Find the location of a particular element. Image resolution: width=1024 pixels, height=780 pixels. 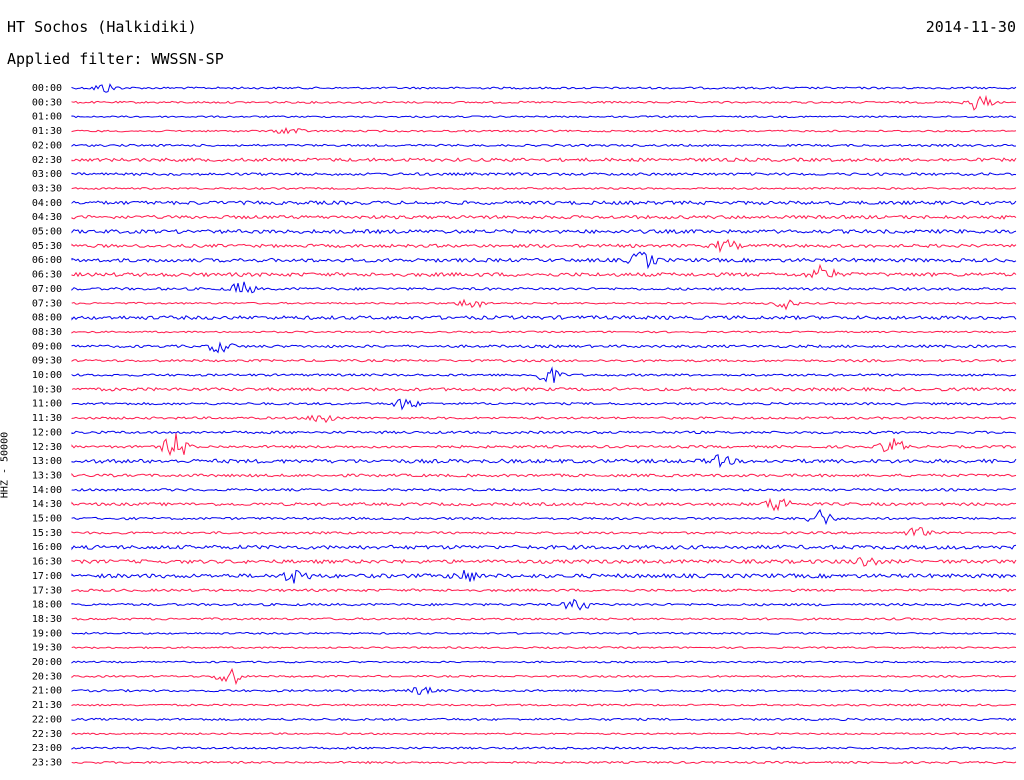

time-label: 23:00 is located at coordinates (47, 748).